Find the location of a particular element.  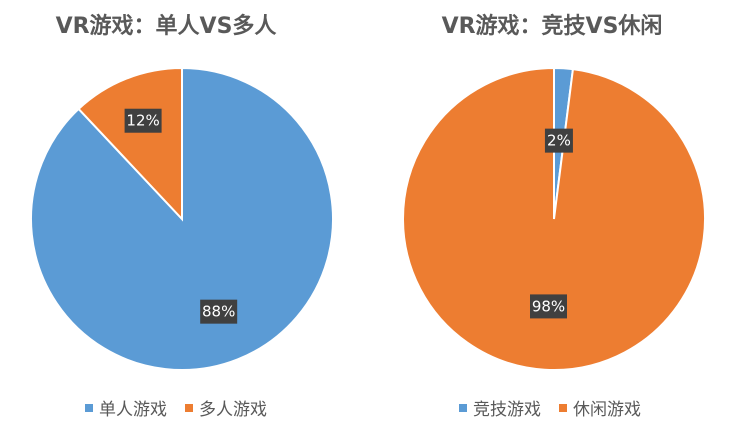

data-label: 98% is located at coordinates (548, 306).